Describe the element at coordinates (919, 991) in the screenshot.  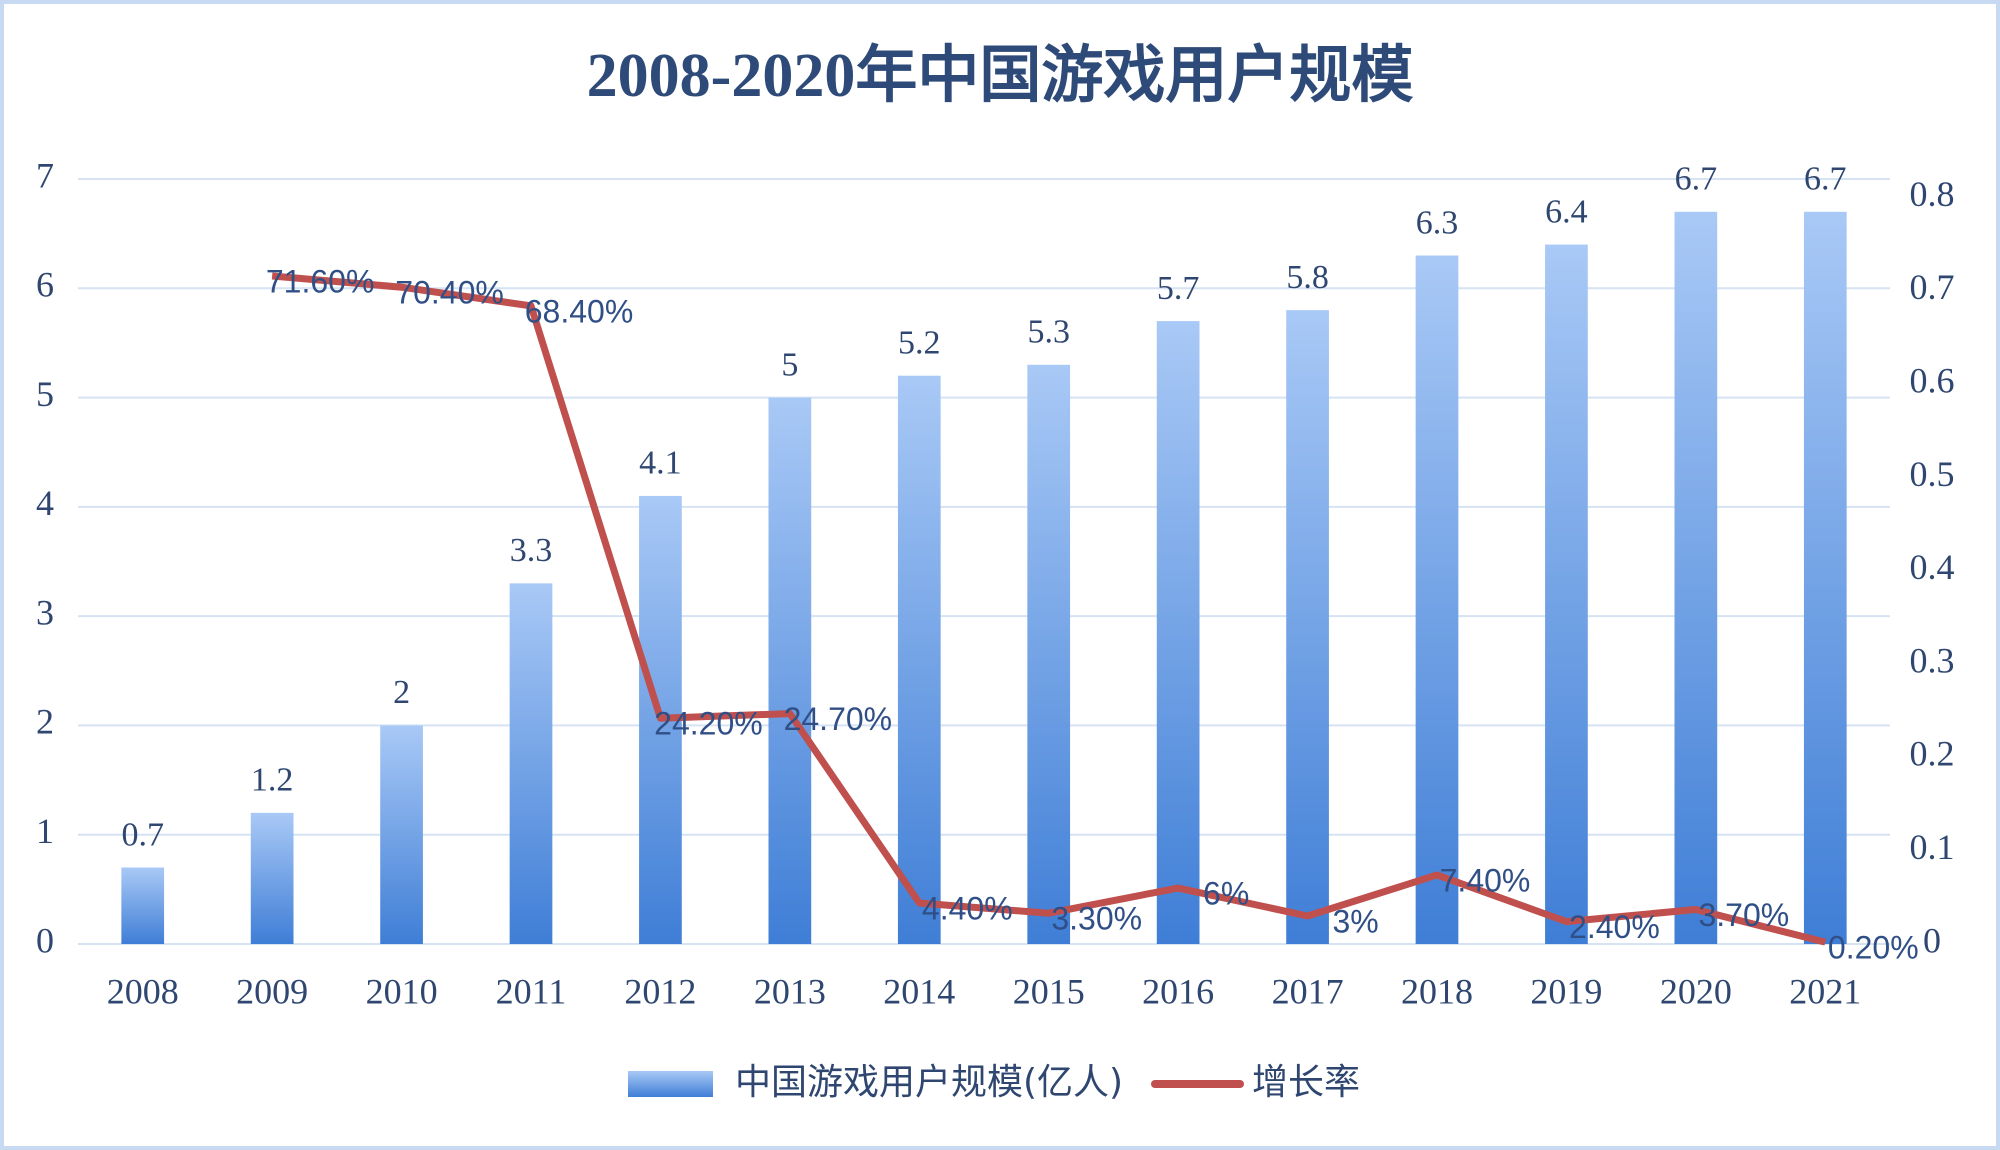
I see `x-tick-label: 2014` at that location.